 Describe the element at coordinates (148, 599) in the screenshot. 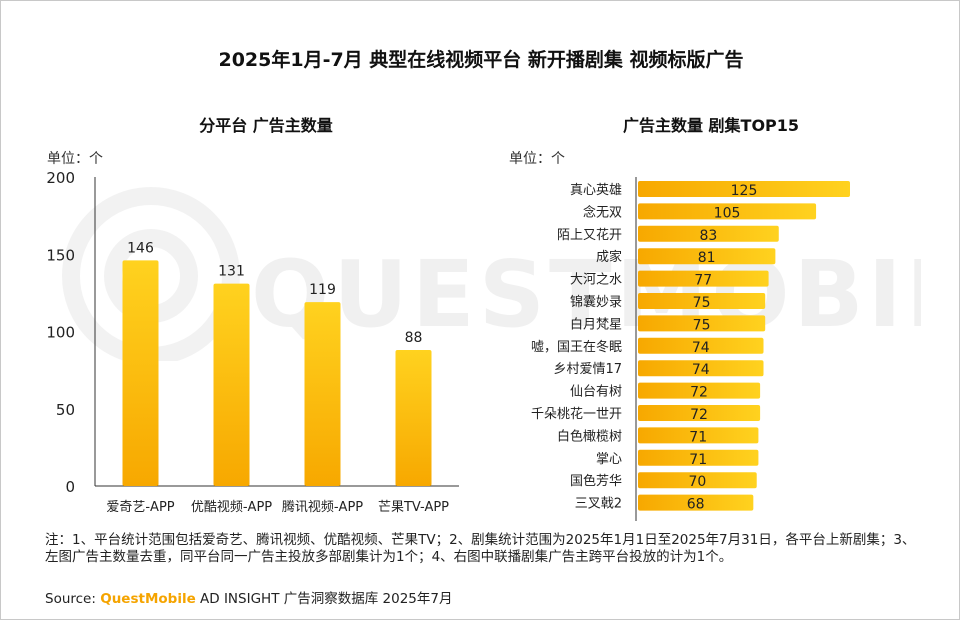

I see `source-brand: QuestMobile` at that location.